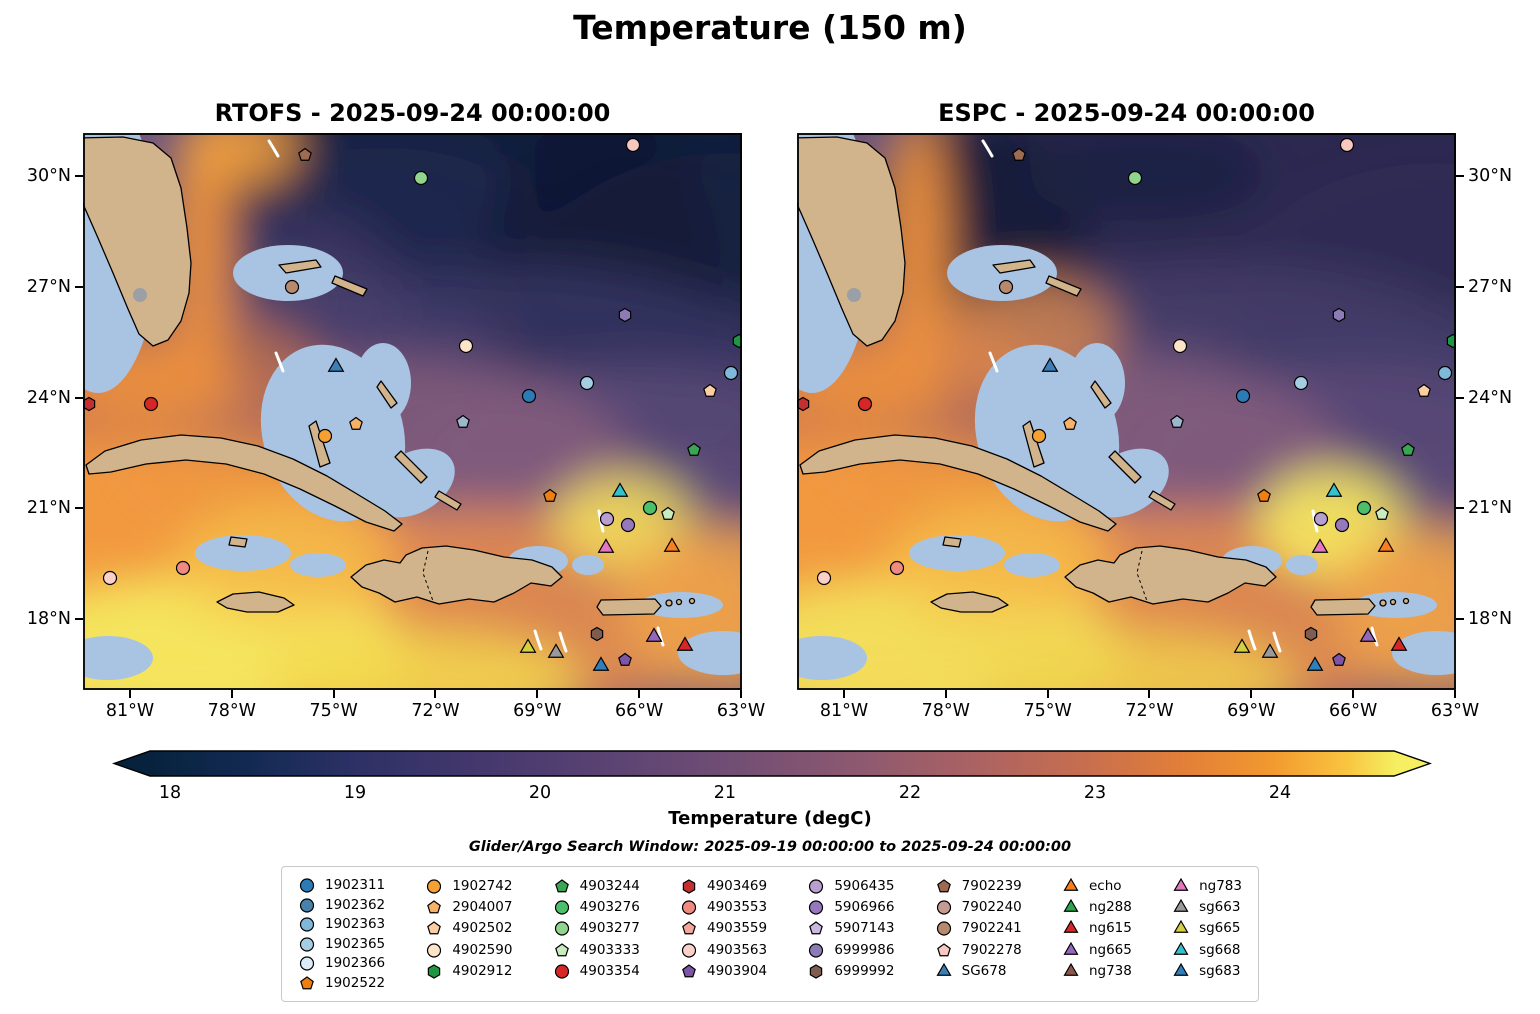 The width and height of the screenshot is (1540, 1014). What do you see at coordinates (482, 885) in the screenshot?
I see `legend-label: 1902742` at bounding box center [482, 885].